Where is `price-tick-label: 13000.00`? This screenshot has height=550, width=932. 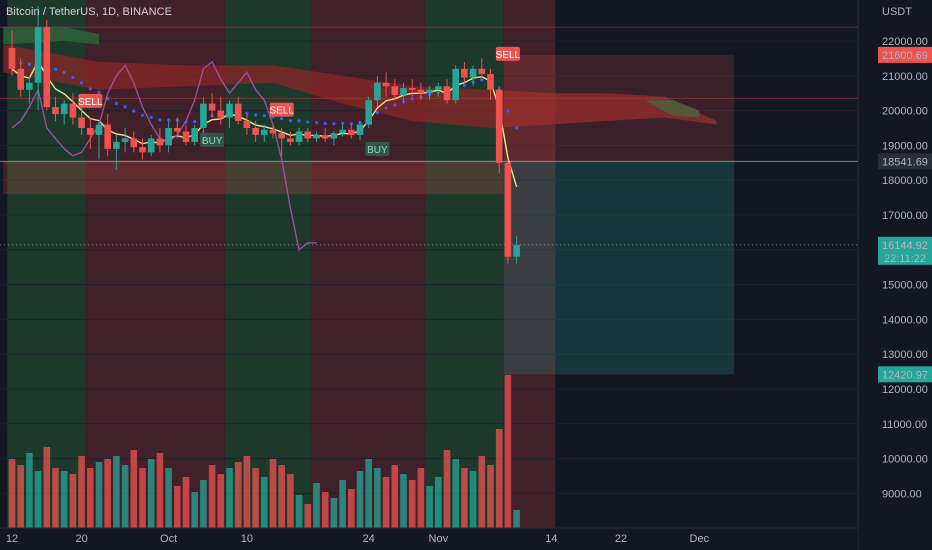
price-tick-label: 13000.00 is located at coordinates (905, 355).